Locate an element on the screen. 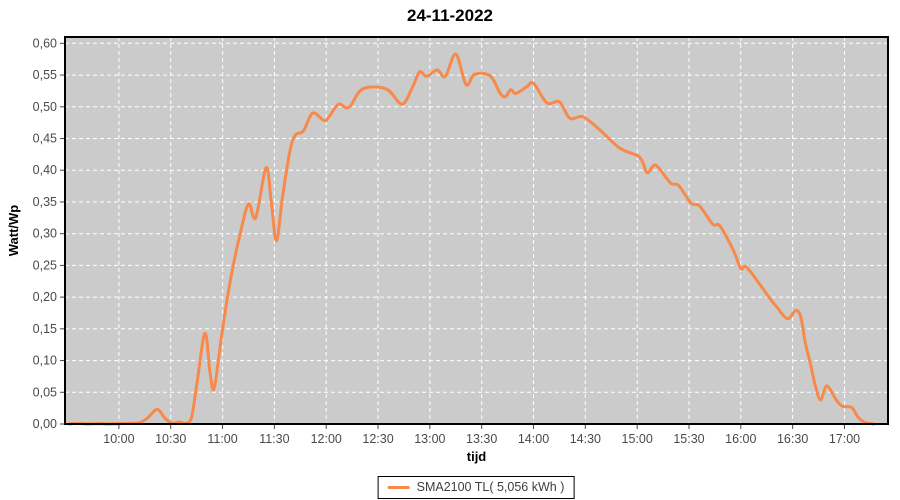  x-tick-label: 11:00 is located at coordinates (222, 439).